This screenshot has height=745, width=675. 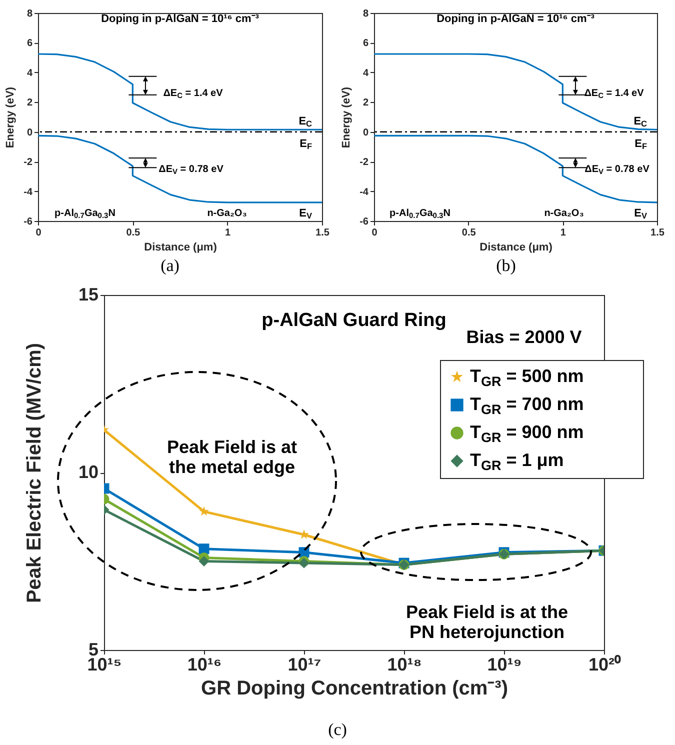 I want to click on legend-label: T$_{GR}$ = 500 nm, so click(x=527, y=377).